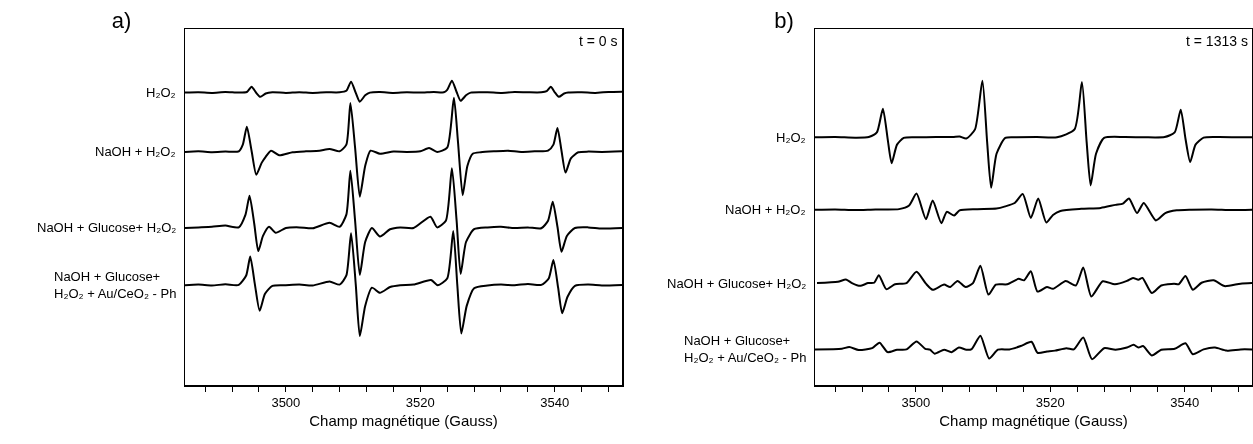 The width and height of the screenshot is (1253, 444). I want to click on chart-title: b), so click(784, 20).